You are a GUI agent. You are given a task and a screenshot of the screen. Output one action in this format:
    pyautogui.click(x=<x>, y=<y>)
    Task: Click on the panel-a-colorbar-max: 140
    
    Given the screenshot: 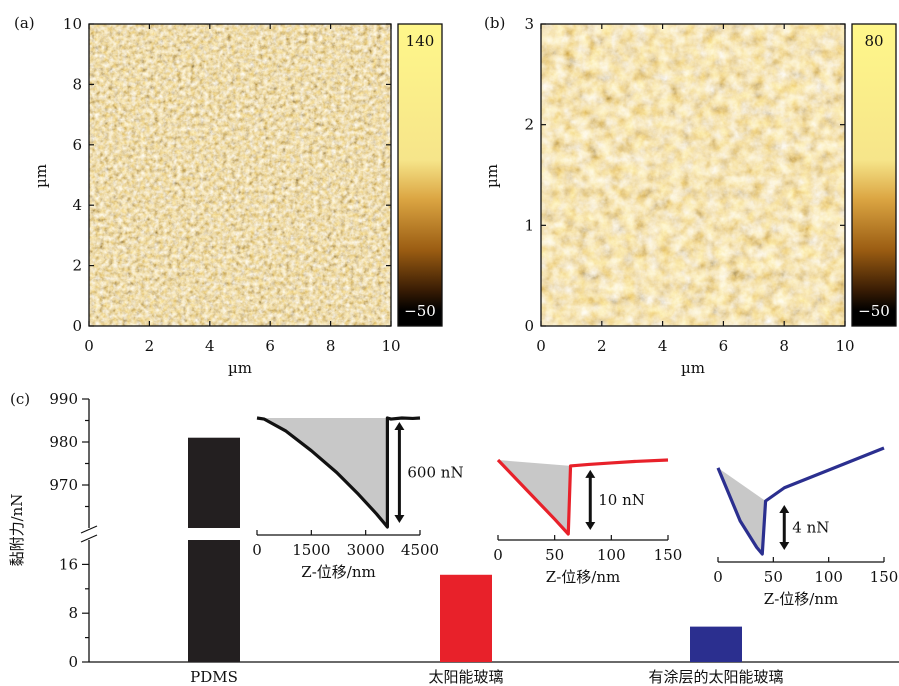 What is the action you would take?
    pyautogui.click(x=420, y=41)
    